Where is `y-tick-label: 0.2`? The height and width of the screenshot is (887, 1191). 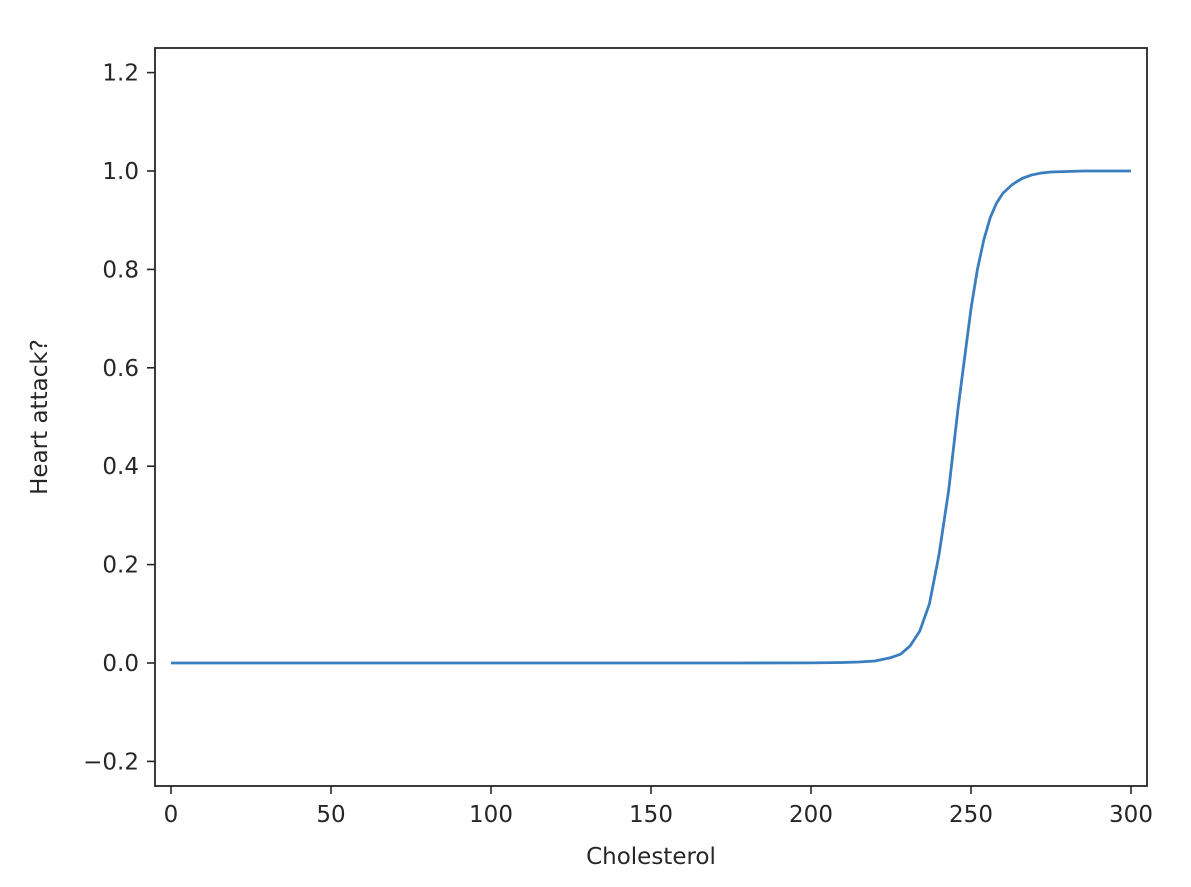
y-tick-label: 0.2 is located at coordinates (120, 566).